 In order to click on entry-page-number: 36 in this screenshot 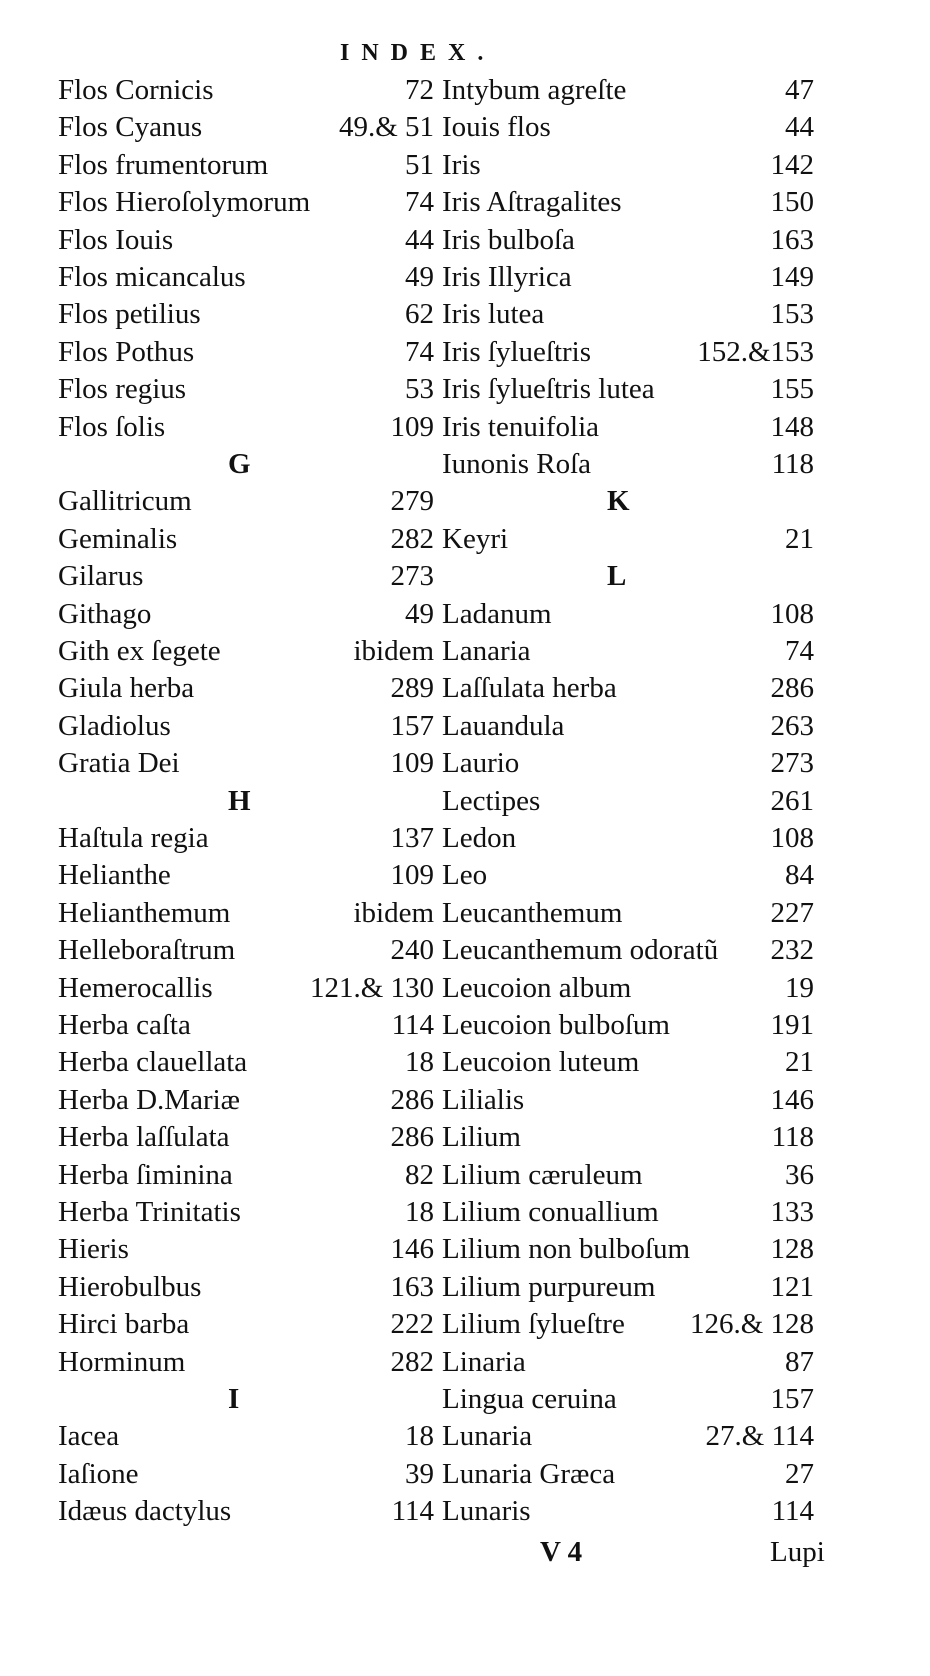, I will do `click(799, 1174)`.